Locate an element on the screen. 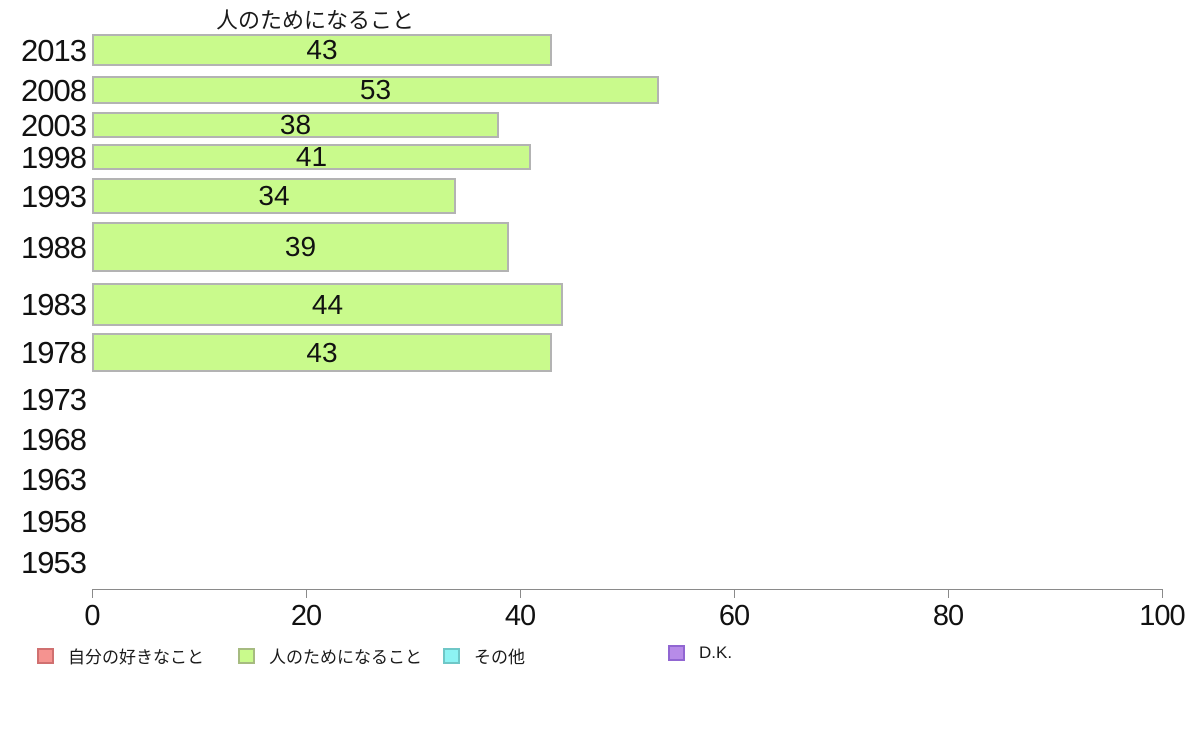 The image size is (1188, 736). x-axis-tick-label: 0 is located at coordinates (92, 616).